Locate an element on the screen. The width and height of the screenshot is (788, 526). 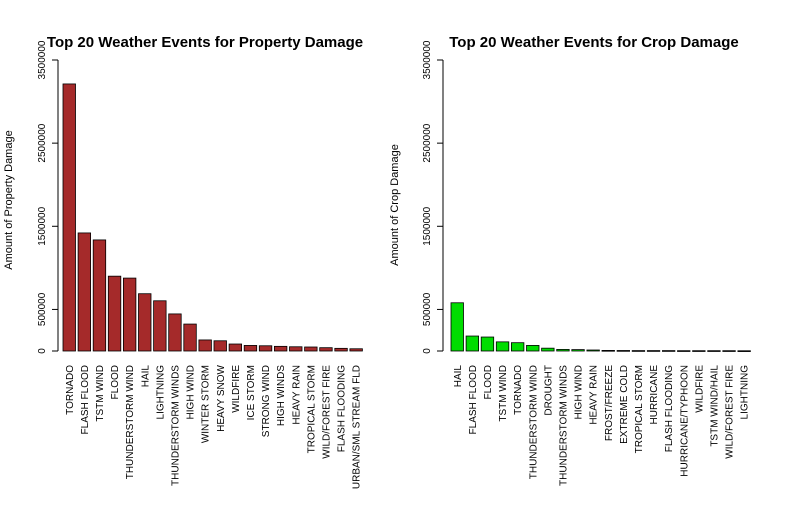
chart-1-category-label: URBAN/SML STREAM FLD is located at coordinates (357, 427).